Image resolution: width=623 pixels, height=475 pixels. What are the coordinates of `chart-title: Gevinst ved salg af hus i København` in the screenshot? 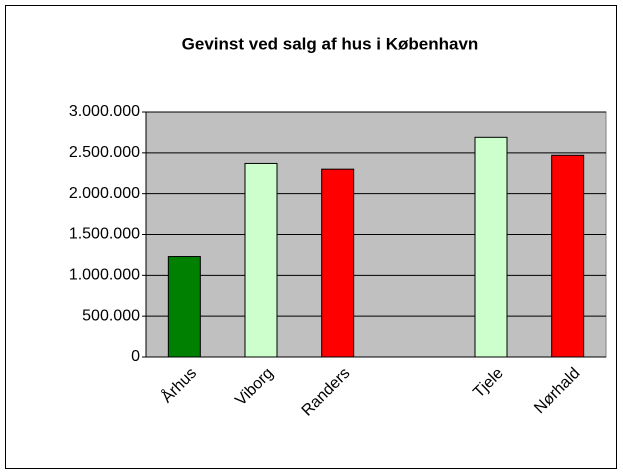 It's located at (330, 43).